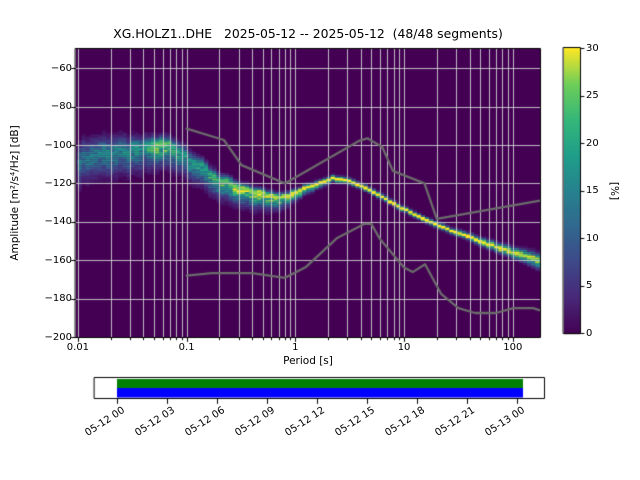 Image resolution: width=640 pixels, height=480 pixels. What do you see at coordinates (592, 143) in the screenshot?
I see `colorbar-tick-label: 20` at bounding box center [592, 143].